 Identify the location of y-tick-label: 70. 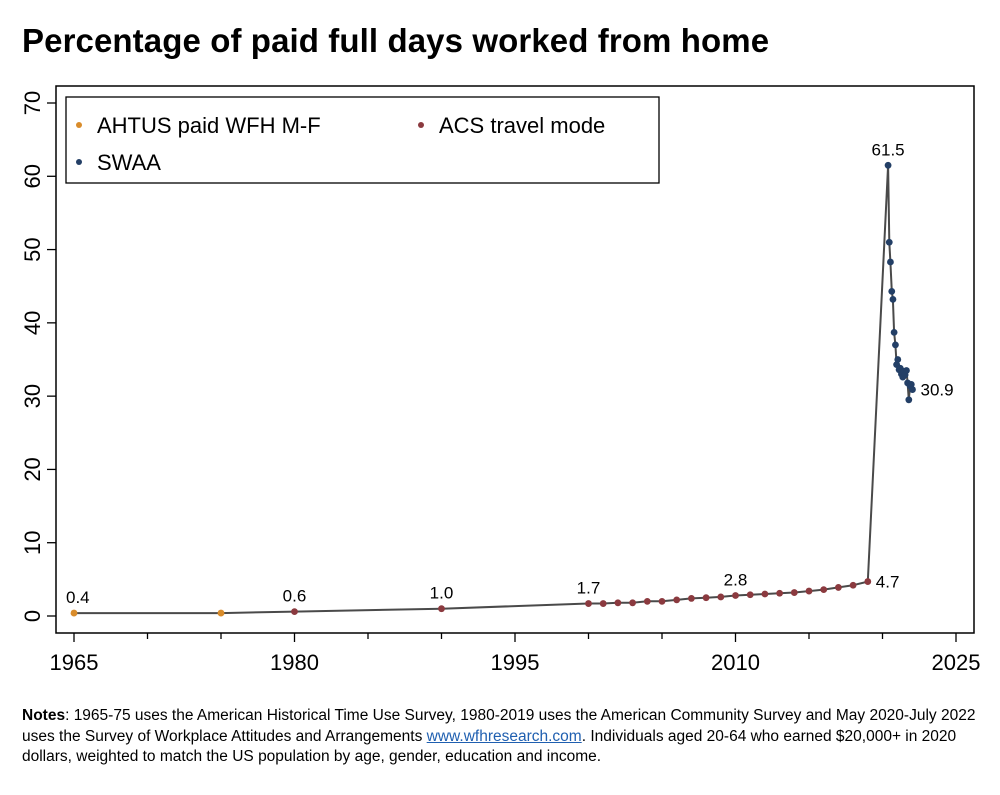
(32, 103).